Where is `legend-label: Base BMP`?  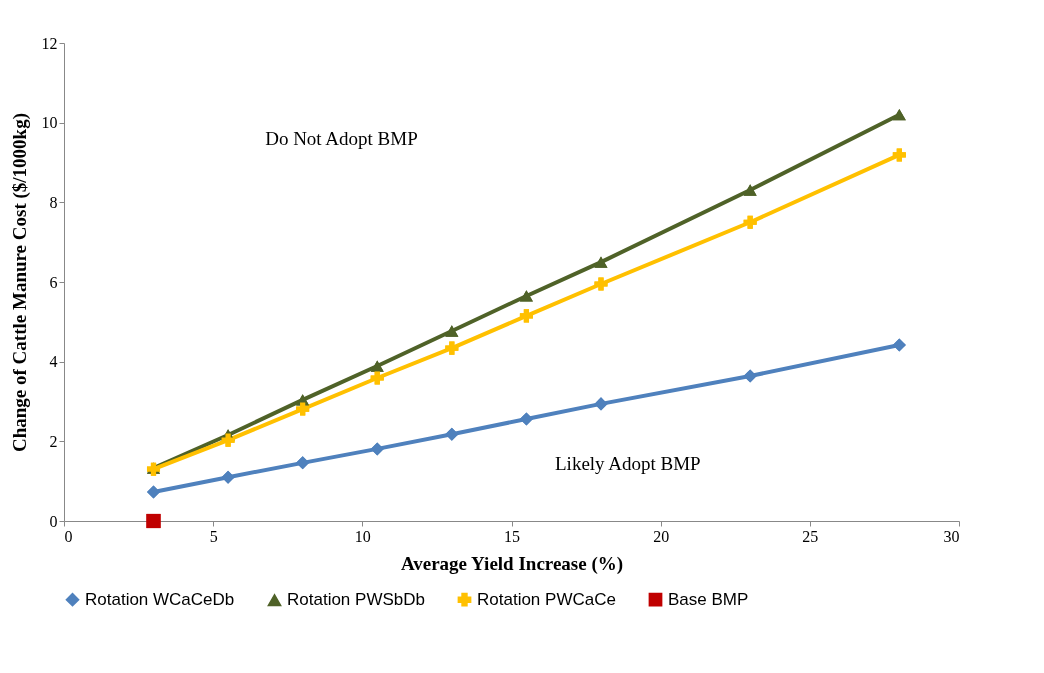
legend-label: Base BMP is located at coordinates (708, 599).